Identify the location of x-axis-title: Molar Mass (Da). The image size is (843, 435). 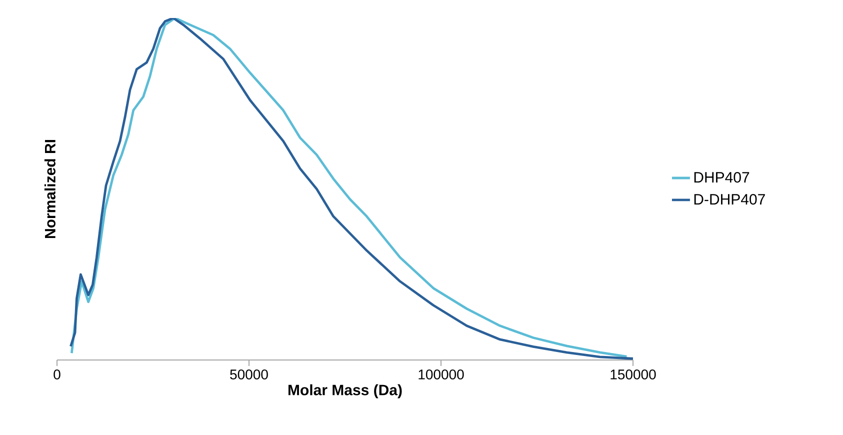
(345, 391).